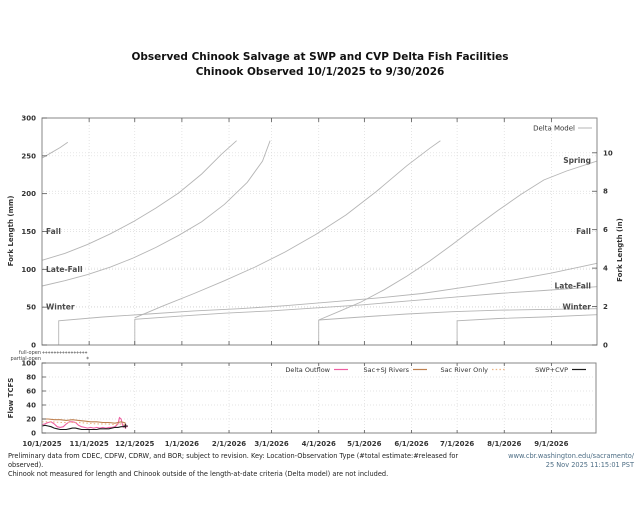 The image size is (640, 530). Describe the element at coordinates (33, 434) in the screenshot. I see `flow-y-tick-label: 0` at that location.